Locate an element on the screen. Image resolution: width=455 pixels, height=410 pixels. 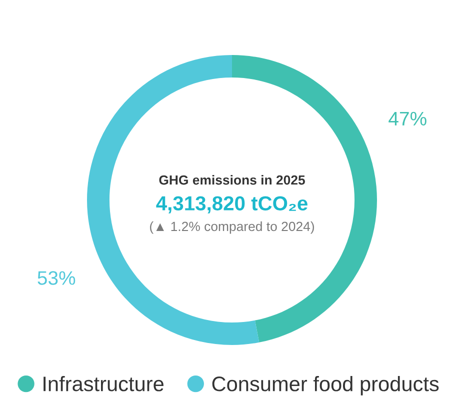
legend-label: Consumer food products is located at coordinates (325, 386).